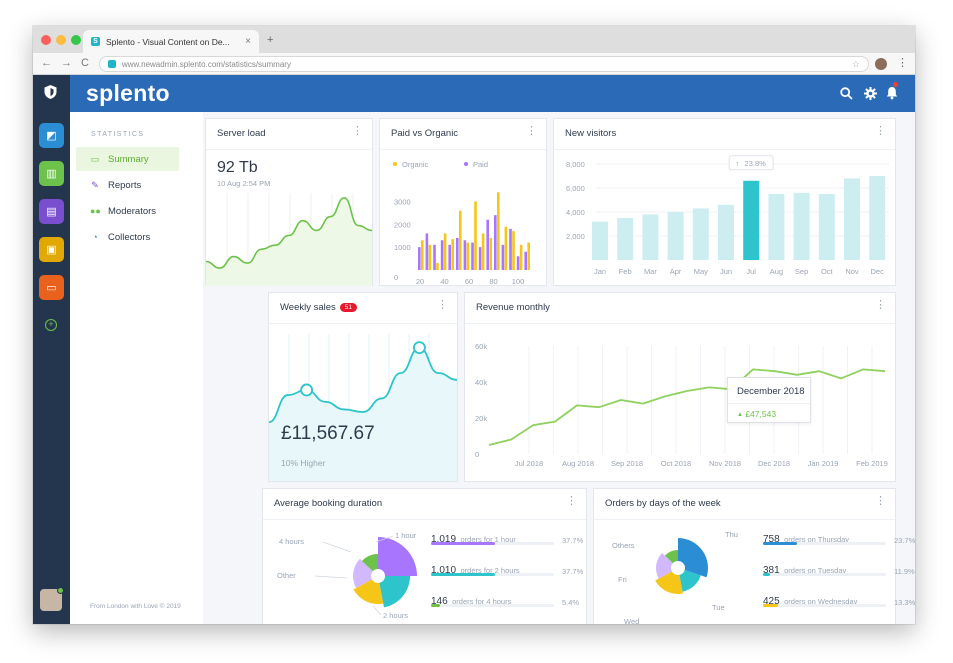  What do you see at coordinates (463, 574) in the screenshot?
I see `stat-fill` at bounding box center [463, 574].